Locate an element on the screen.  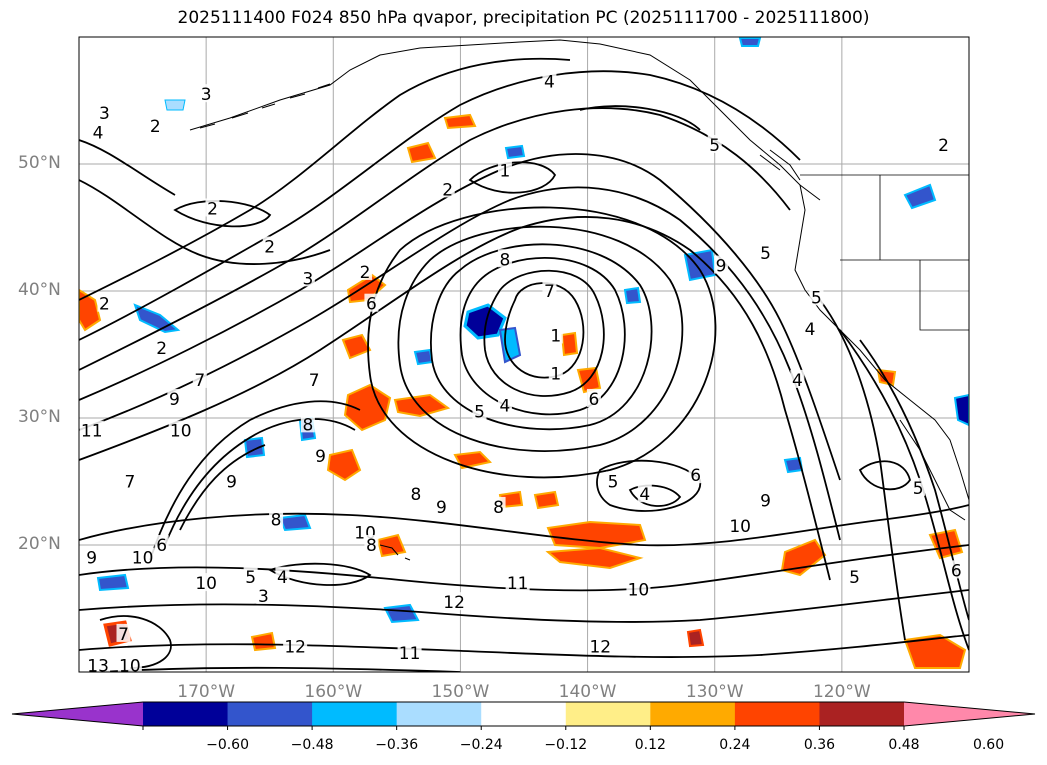
contour-label: 12 is located at coordinates (454, 603).